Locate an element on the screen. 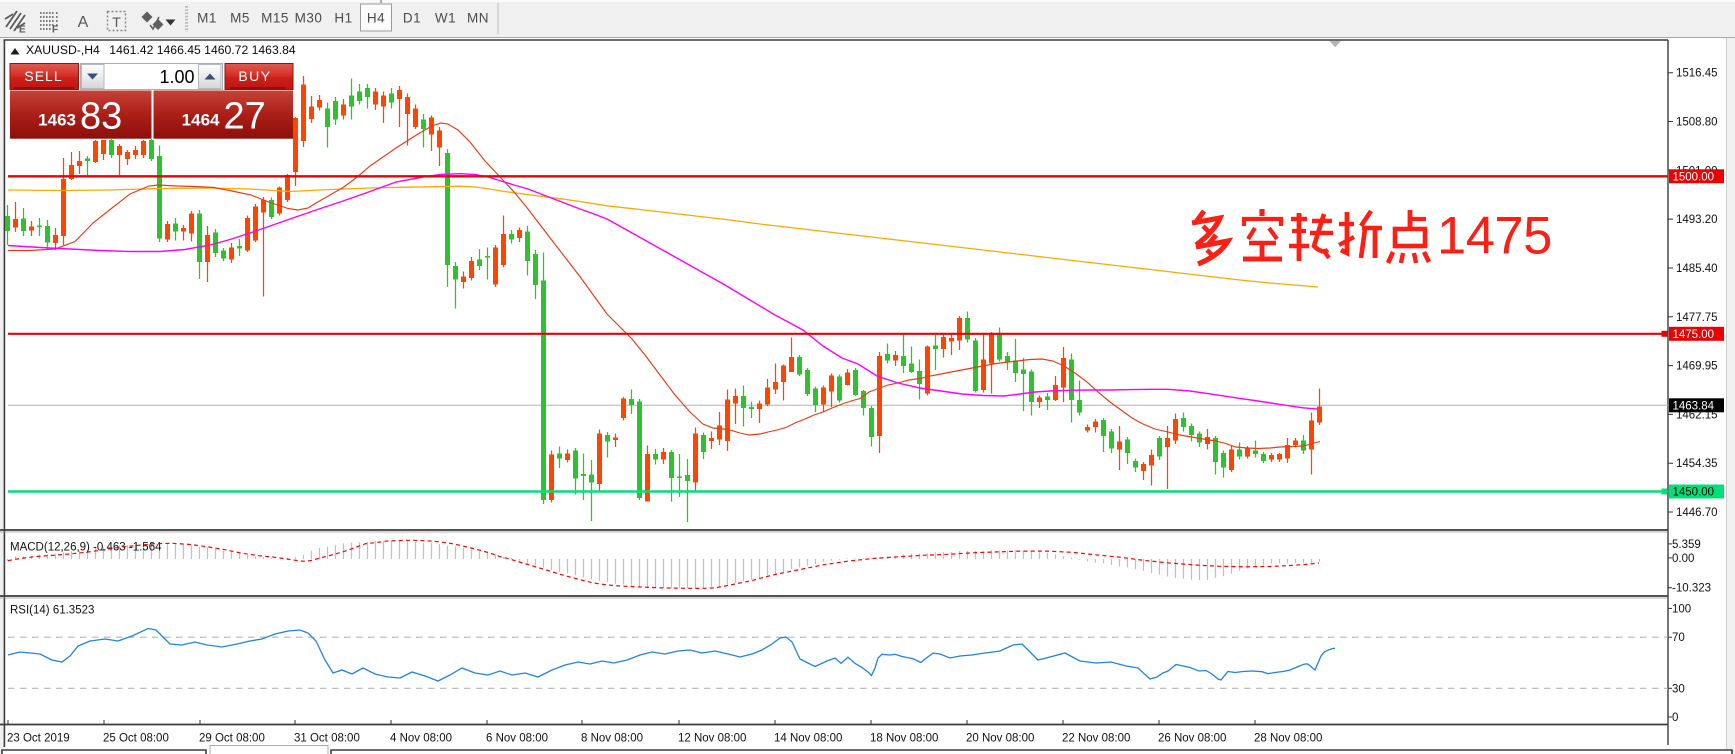  svg-text: M30 is located at coordinates (309, 18).